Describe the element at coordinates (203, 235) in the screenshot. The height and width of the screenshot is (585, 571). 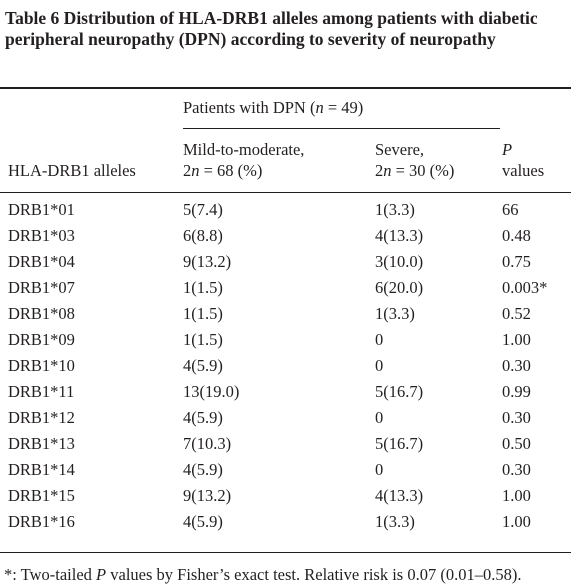
I see `cell: 6(8.8)` at that location.